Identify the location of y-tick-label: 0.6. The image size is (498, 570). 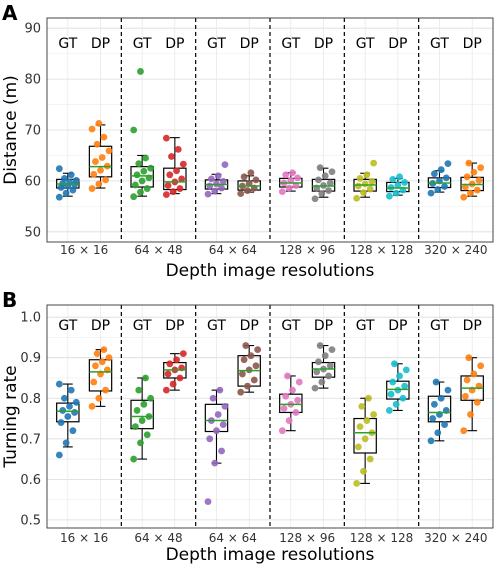
(30, 480).